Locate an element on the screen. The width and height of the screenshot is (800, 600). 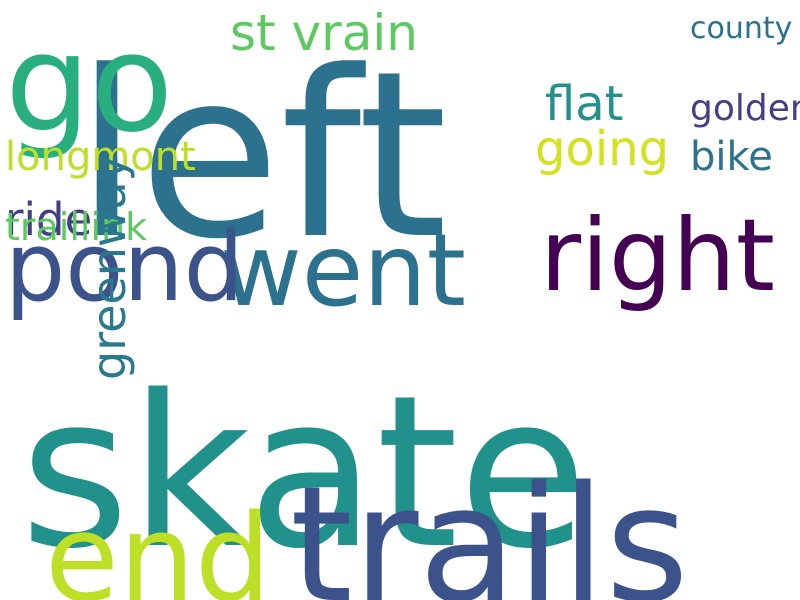
word-flat: flat is located at coordinates (584, 104).